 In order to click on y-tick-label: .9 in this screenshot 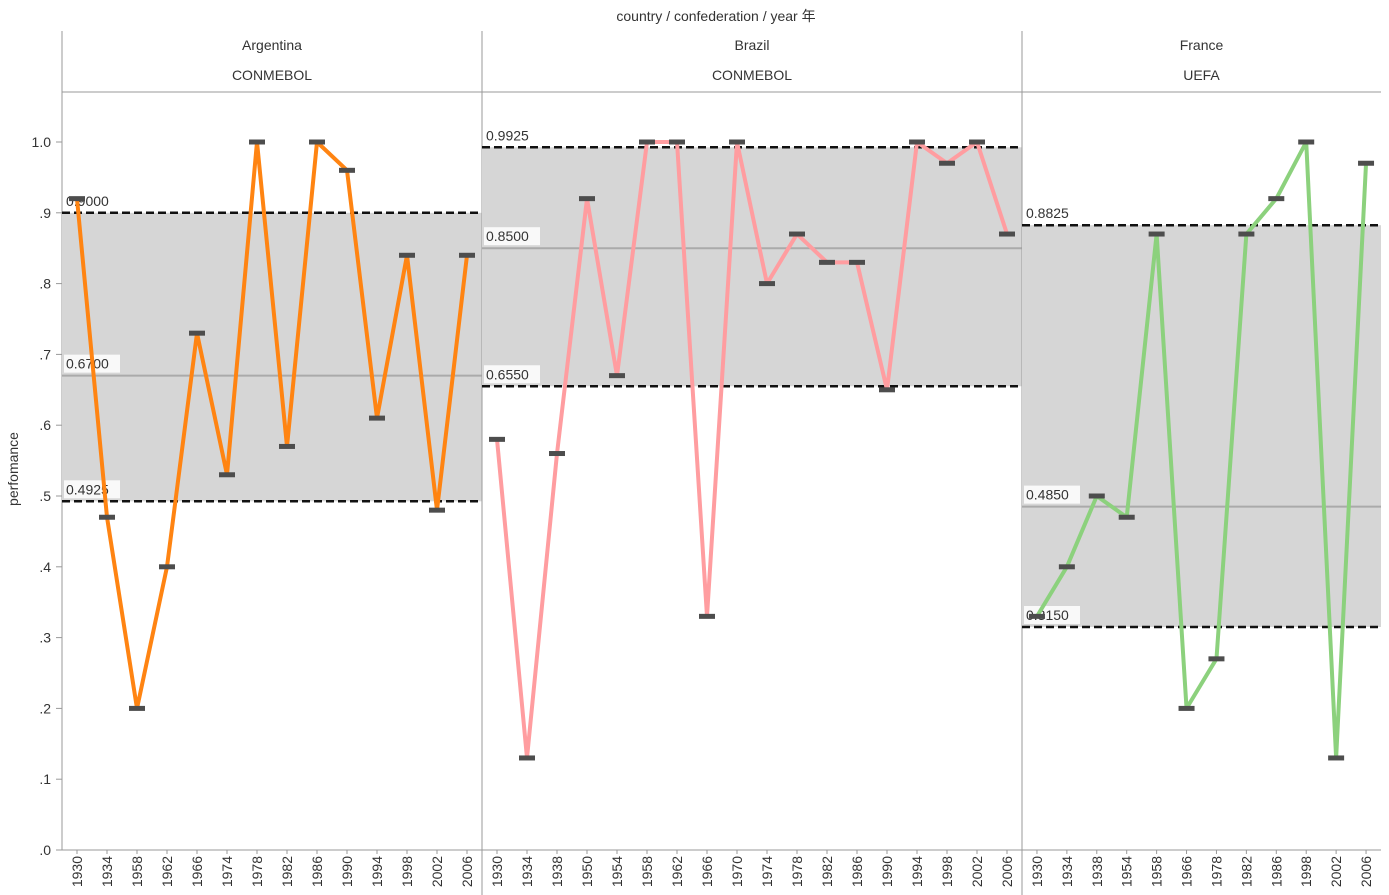, I will do `click(45, 213)`.